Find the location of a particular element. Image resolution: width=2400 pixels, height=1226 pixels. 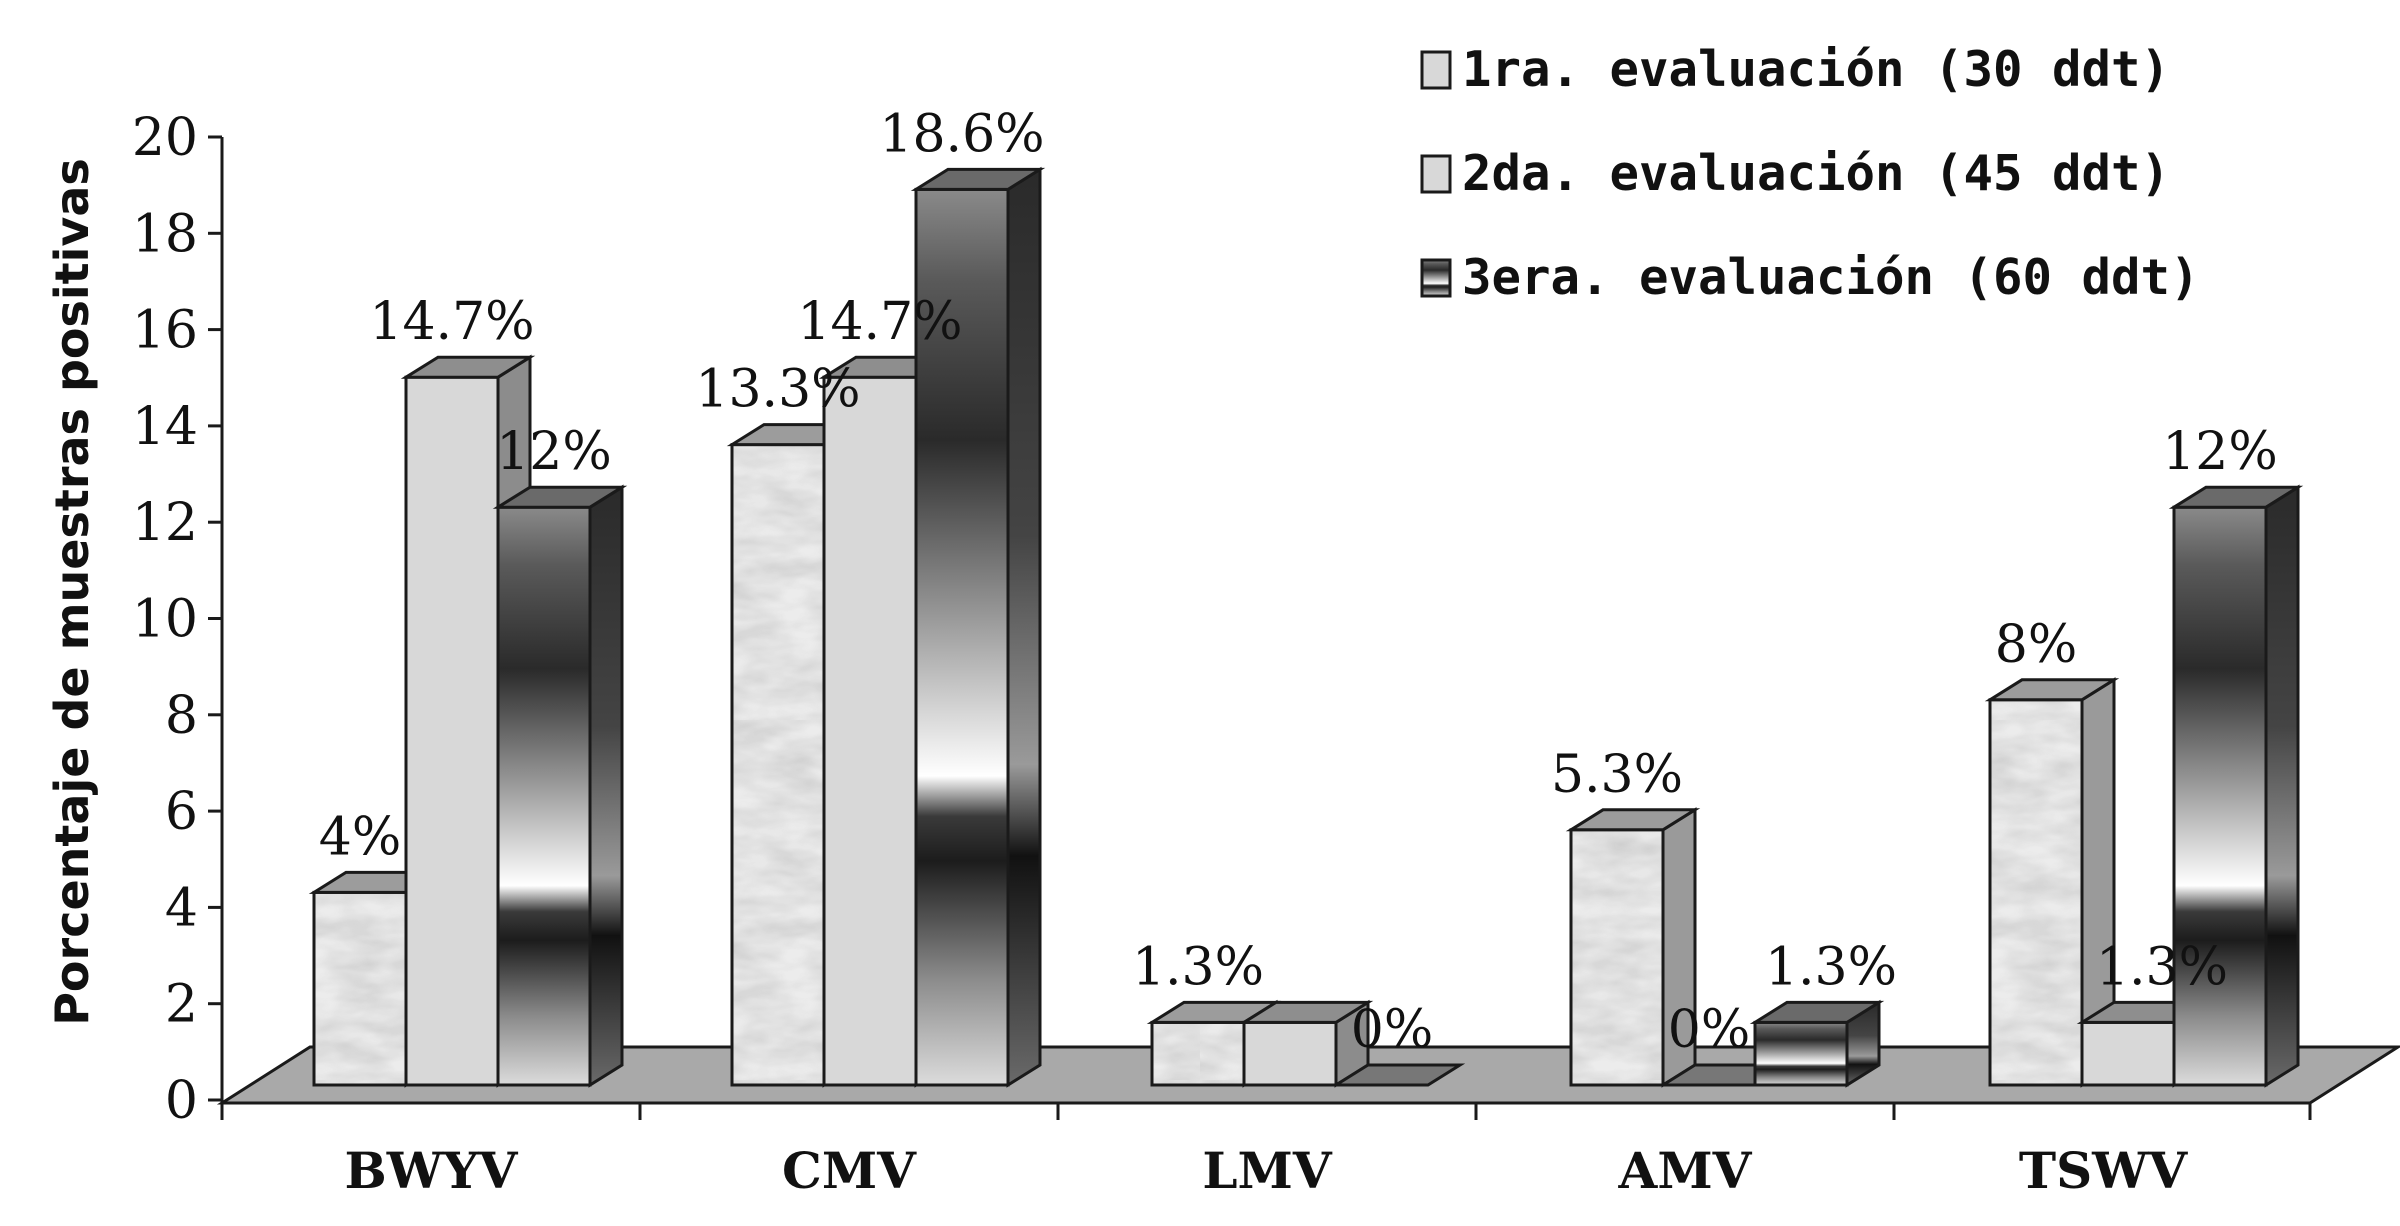

y-tick-label: 8 is located at coordinates (181, 716).